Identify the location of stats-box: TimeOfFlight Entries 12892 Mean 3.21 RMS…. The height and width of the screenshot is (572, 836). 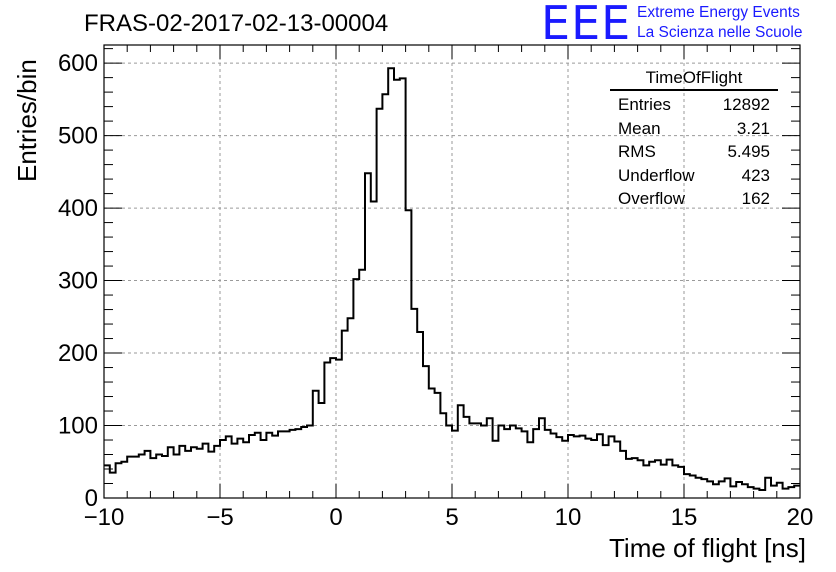
(694, 139).